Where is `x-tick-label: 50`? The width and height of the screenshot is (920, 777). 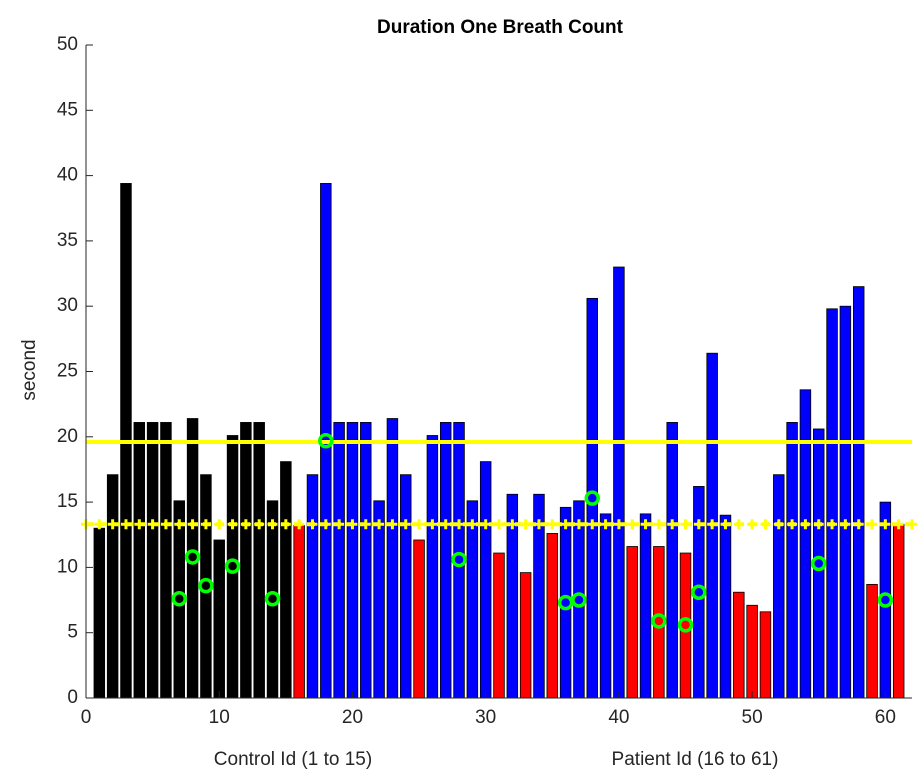
x-tick-label: 50 is located at coordinates (752, 717).